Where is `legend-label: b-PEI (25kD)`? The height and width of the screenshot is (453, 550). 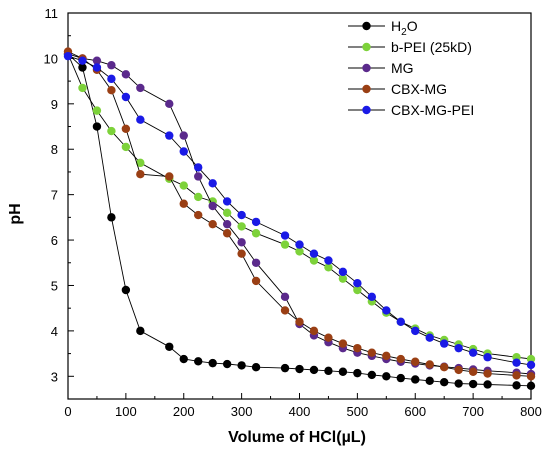
legend-label: b-PEI (25kD) is located at coordinates (431, 47).